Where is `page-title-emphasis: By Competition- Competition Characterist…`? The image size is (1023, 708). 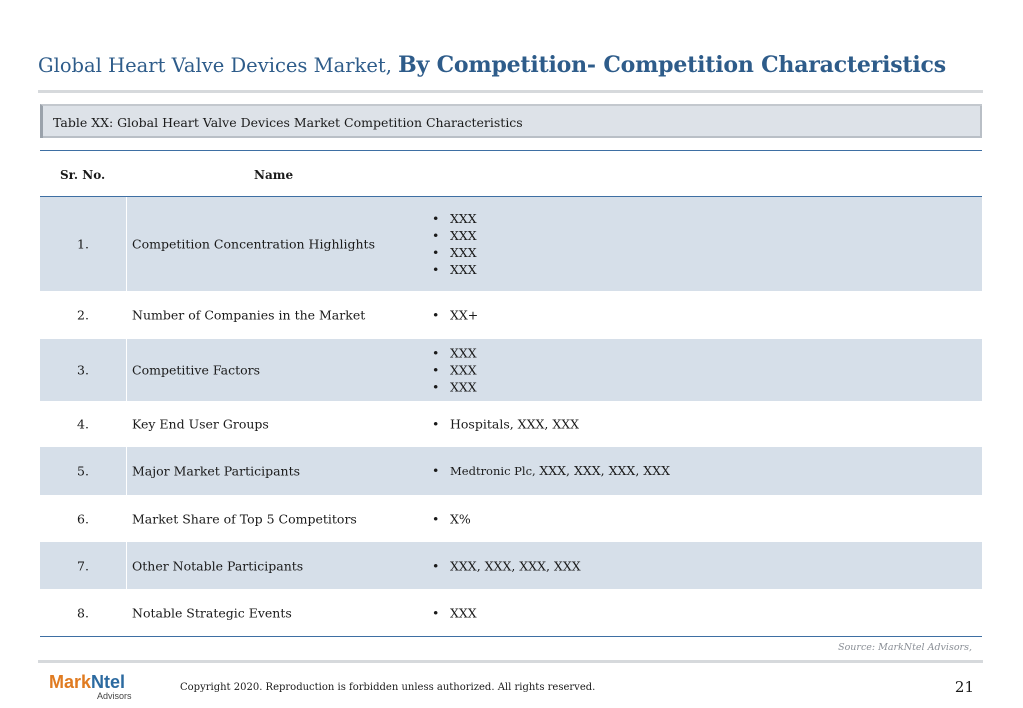
page-title-emphasis: By Competition- Competition Characterist… is located at coordinates (672, 65).